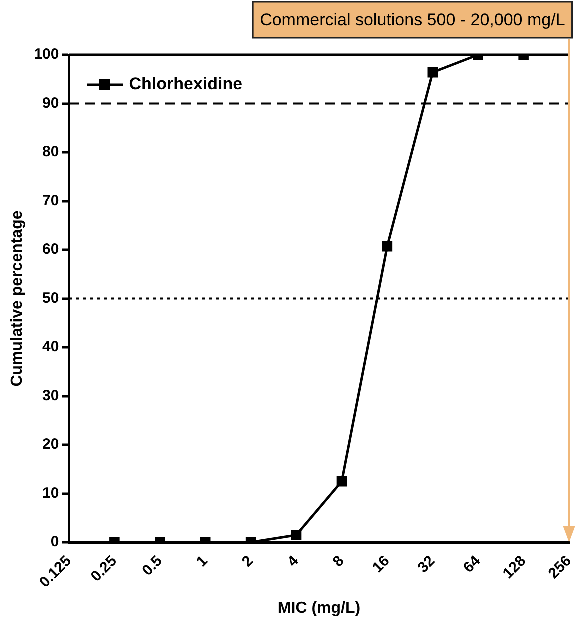 The image size is (585, 626). What do you see at coordinates (339, 561) in the screenshot?
I see `x-tick-label: 8` at bounding box center [339, 561].